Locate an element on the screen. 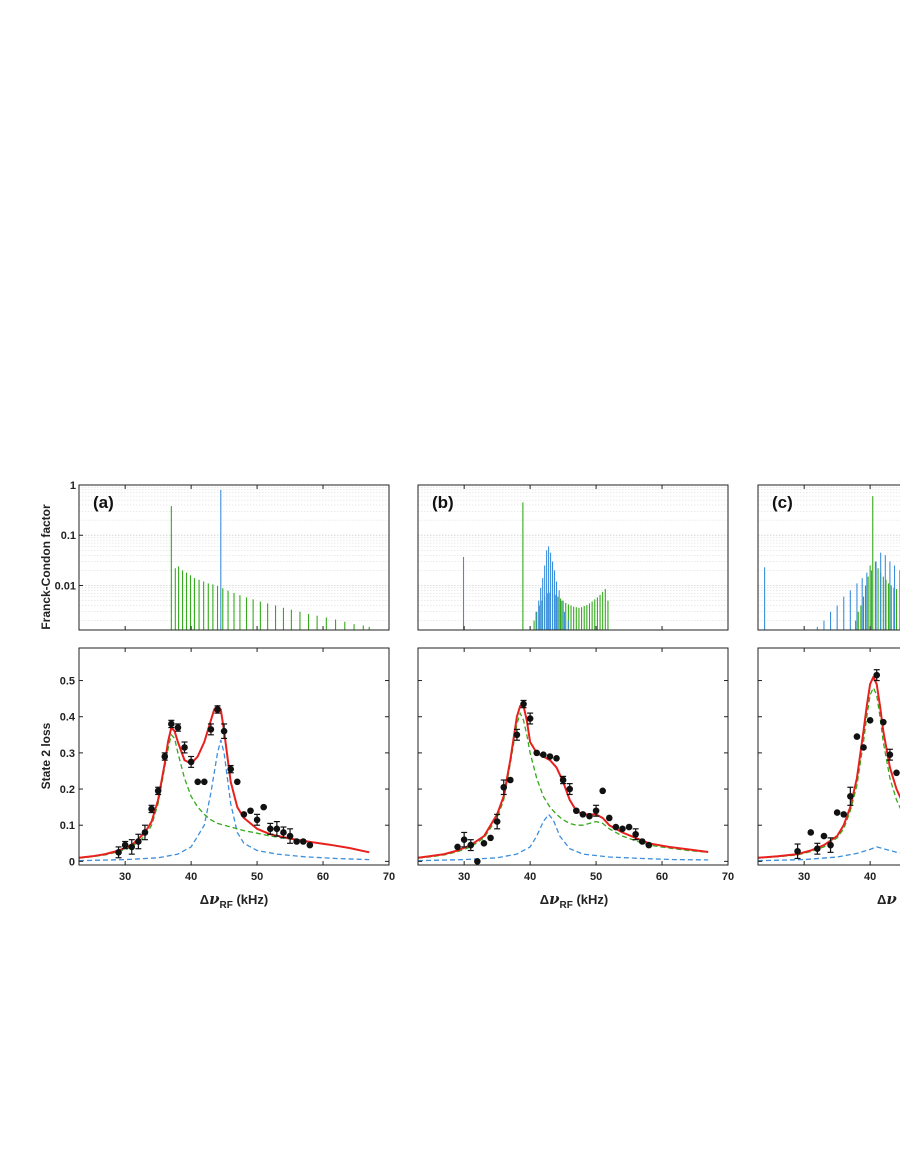 The height and width of the screenshot is (1164, 900). loss-panel-a: 30 40 50 60 70 0 0.1 0.2 0.3 0.4 0.5 is located at coordinates (227, 765).